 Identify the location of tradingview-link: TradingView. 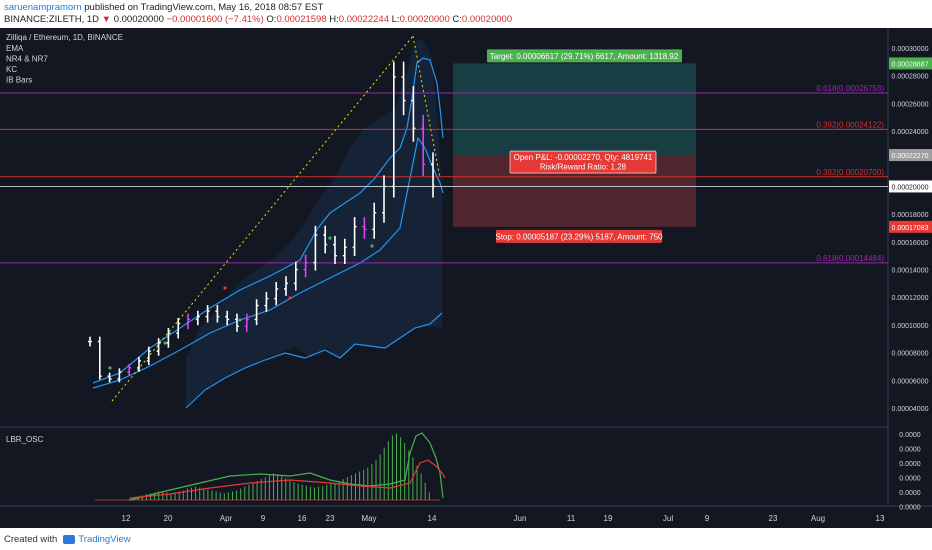
(104, 539).